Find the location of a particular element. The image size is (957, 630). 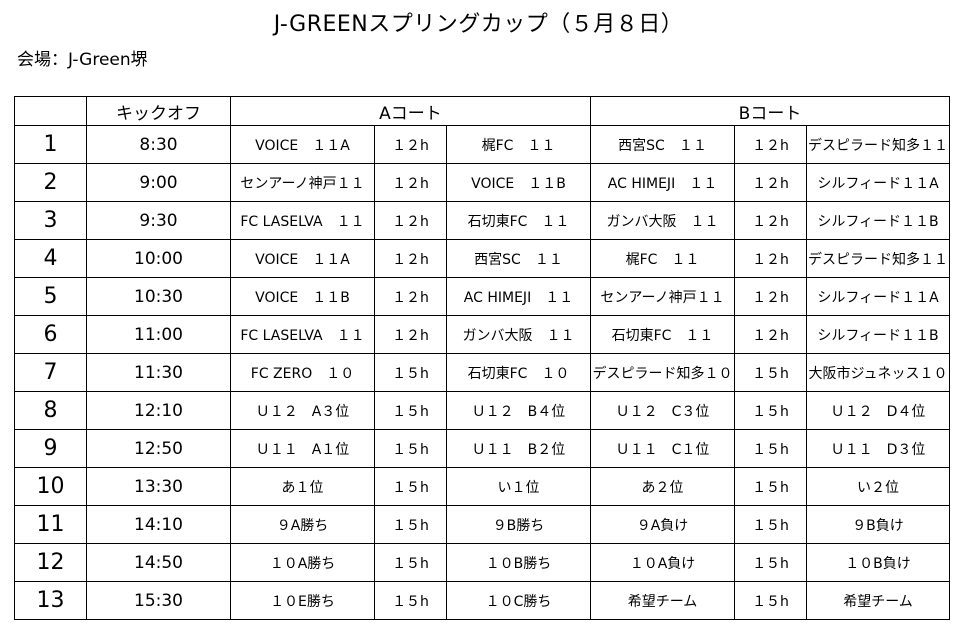

court-a-team1: １０A勝ち is located at coordinates (302, 562).